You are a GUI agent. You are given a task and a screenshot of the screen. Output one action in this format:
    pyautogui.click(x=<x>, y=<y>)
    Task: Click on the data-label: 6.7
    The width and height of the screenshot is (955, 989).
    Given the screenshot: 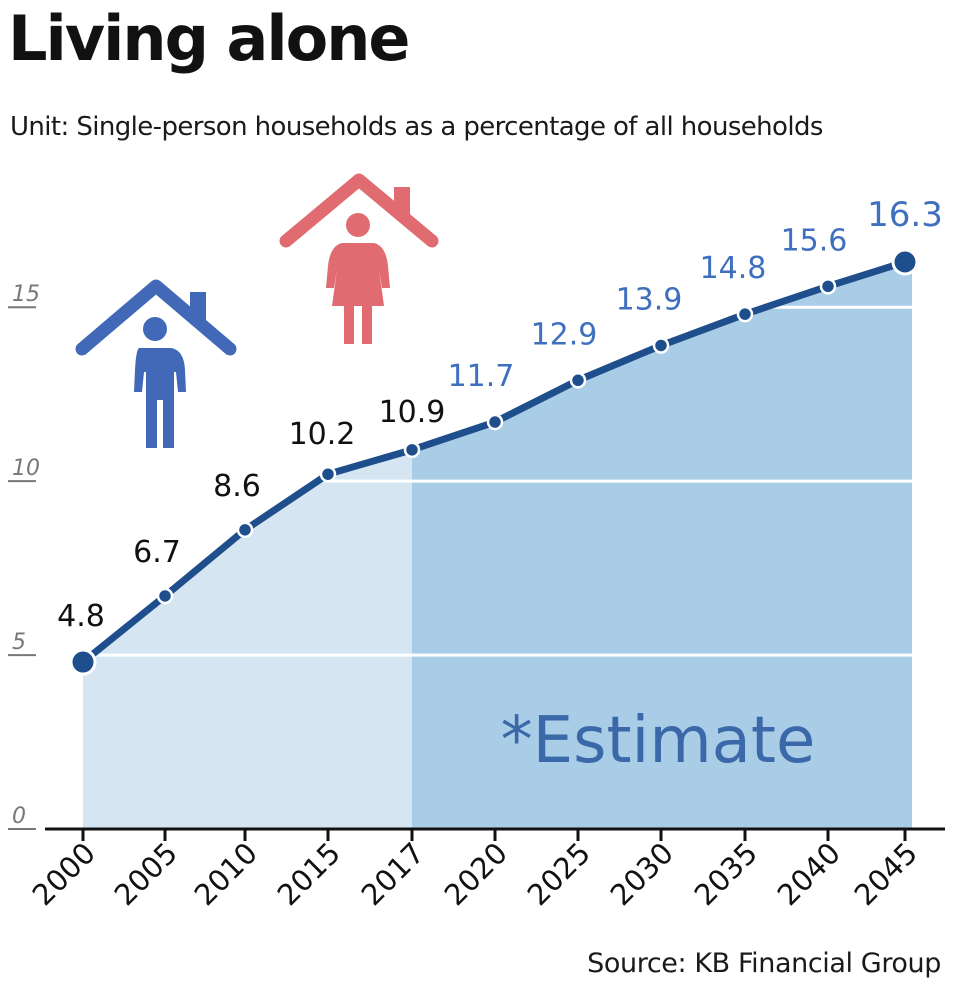 What is the action you would take?
    pyautogui.click(x=157, y=552)
    